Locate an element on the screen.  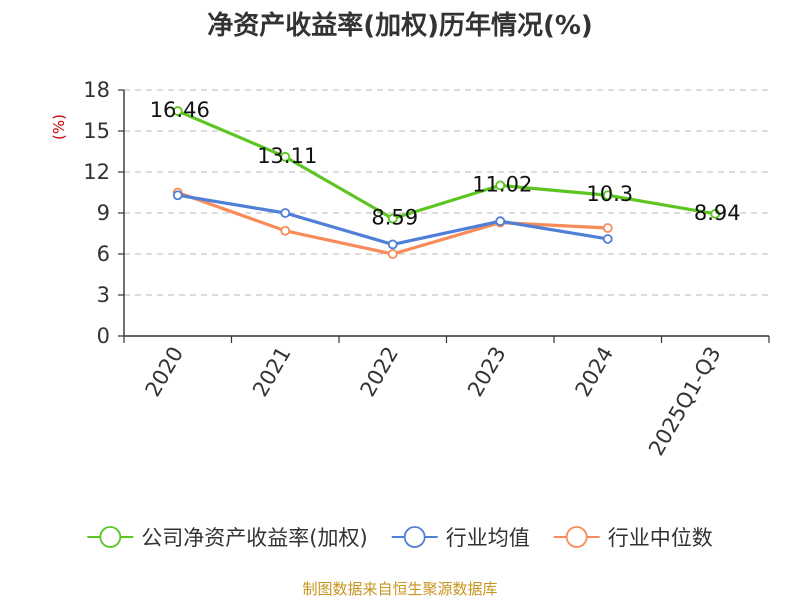
data-label: 8.59 is located at coordinates (394, 218).